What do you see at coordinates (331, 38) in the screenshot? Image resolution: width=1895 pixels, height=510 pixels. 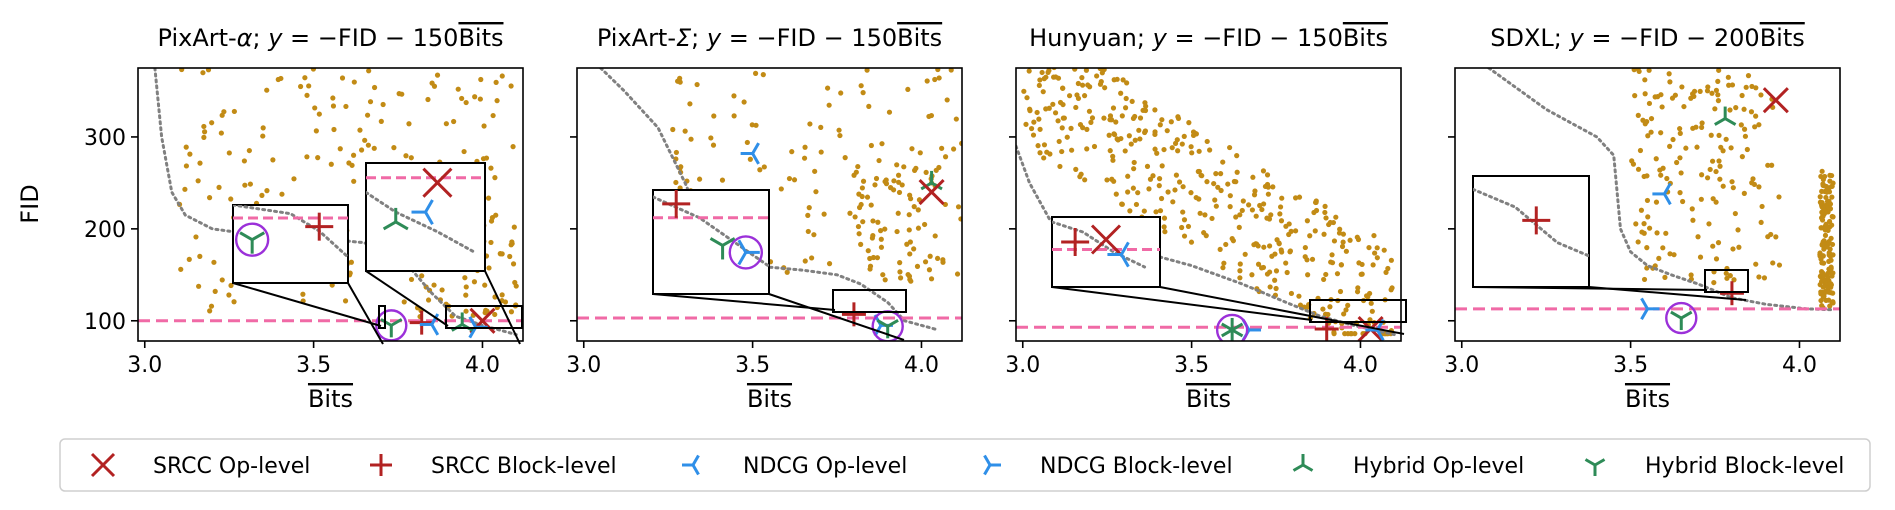 I see `panel-title: PixArt-α; y = −FID − 150Bits` at bounding box center [331, 38].